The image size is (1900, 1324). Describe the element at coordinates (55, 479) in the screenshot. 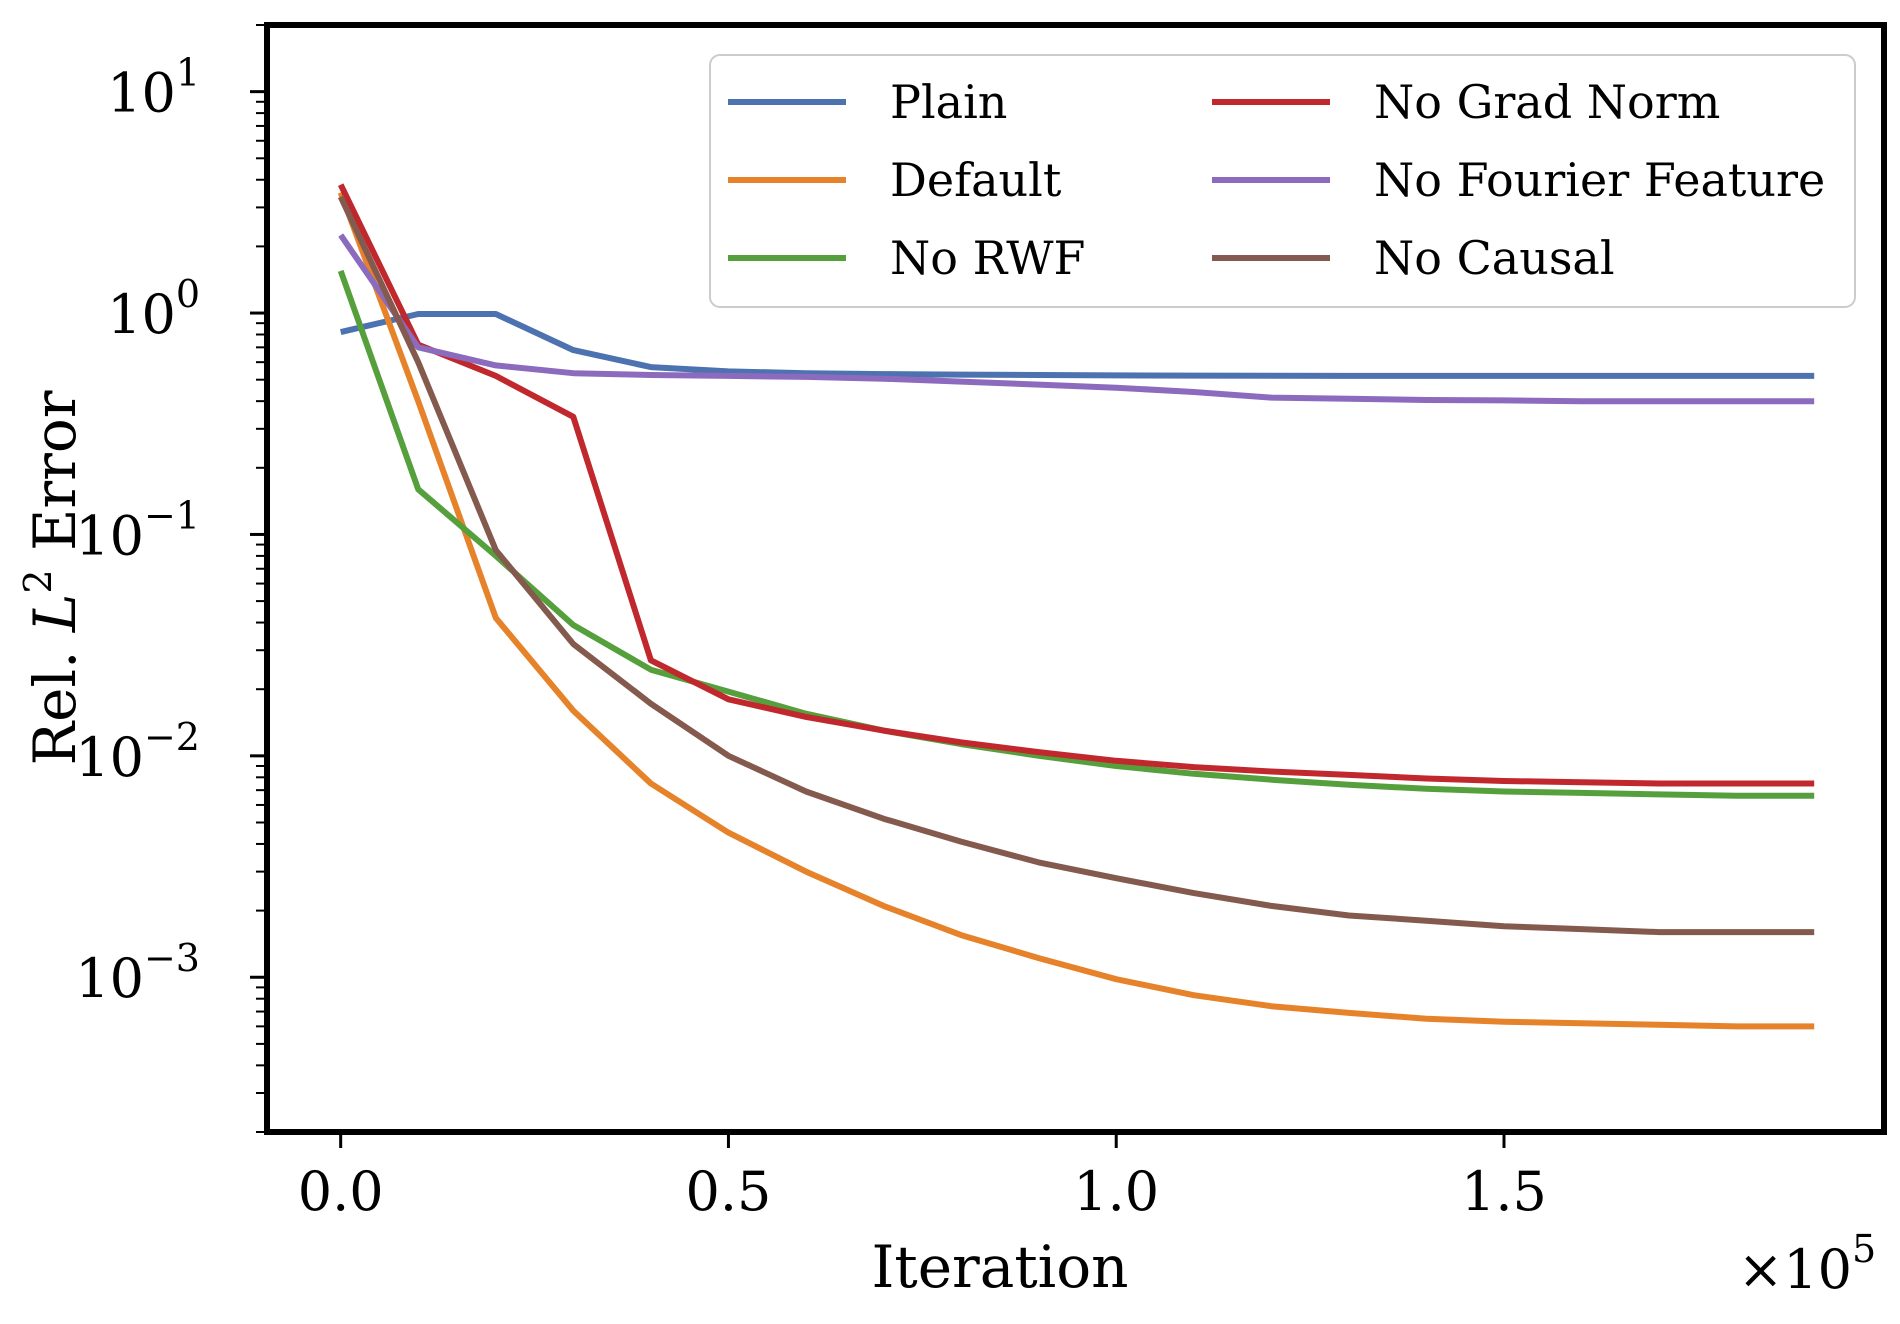

I see `y-label-suffix: Error` at that location.